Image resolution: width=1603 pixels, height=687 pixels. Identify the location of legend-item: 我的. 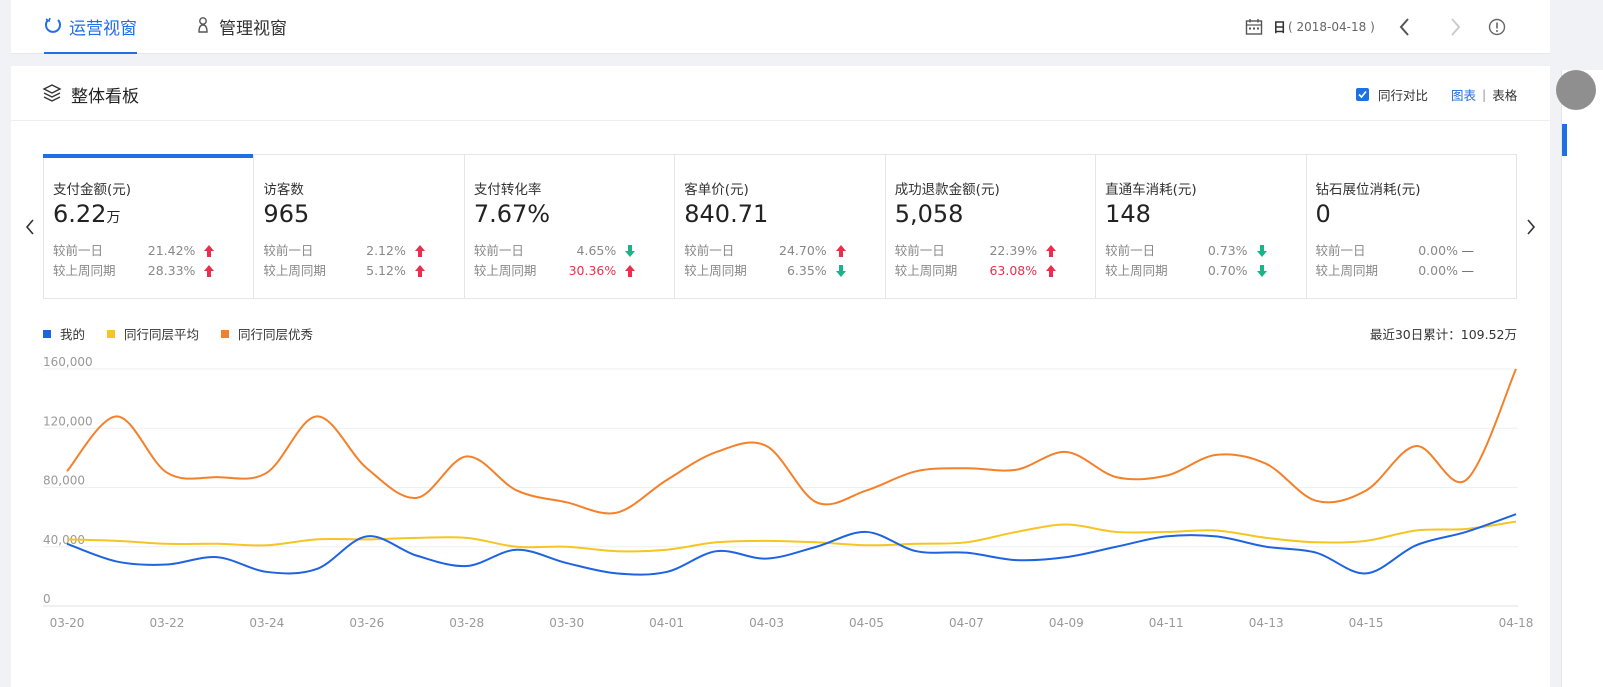
(64, 333).